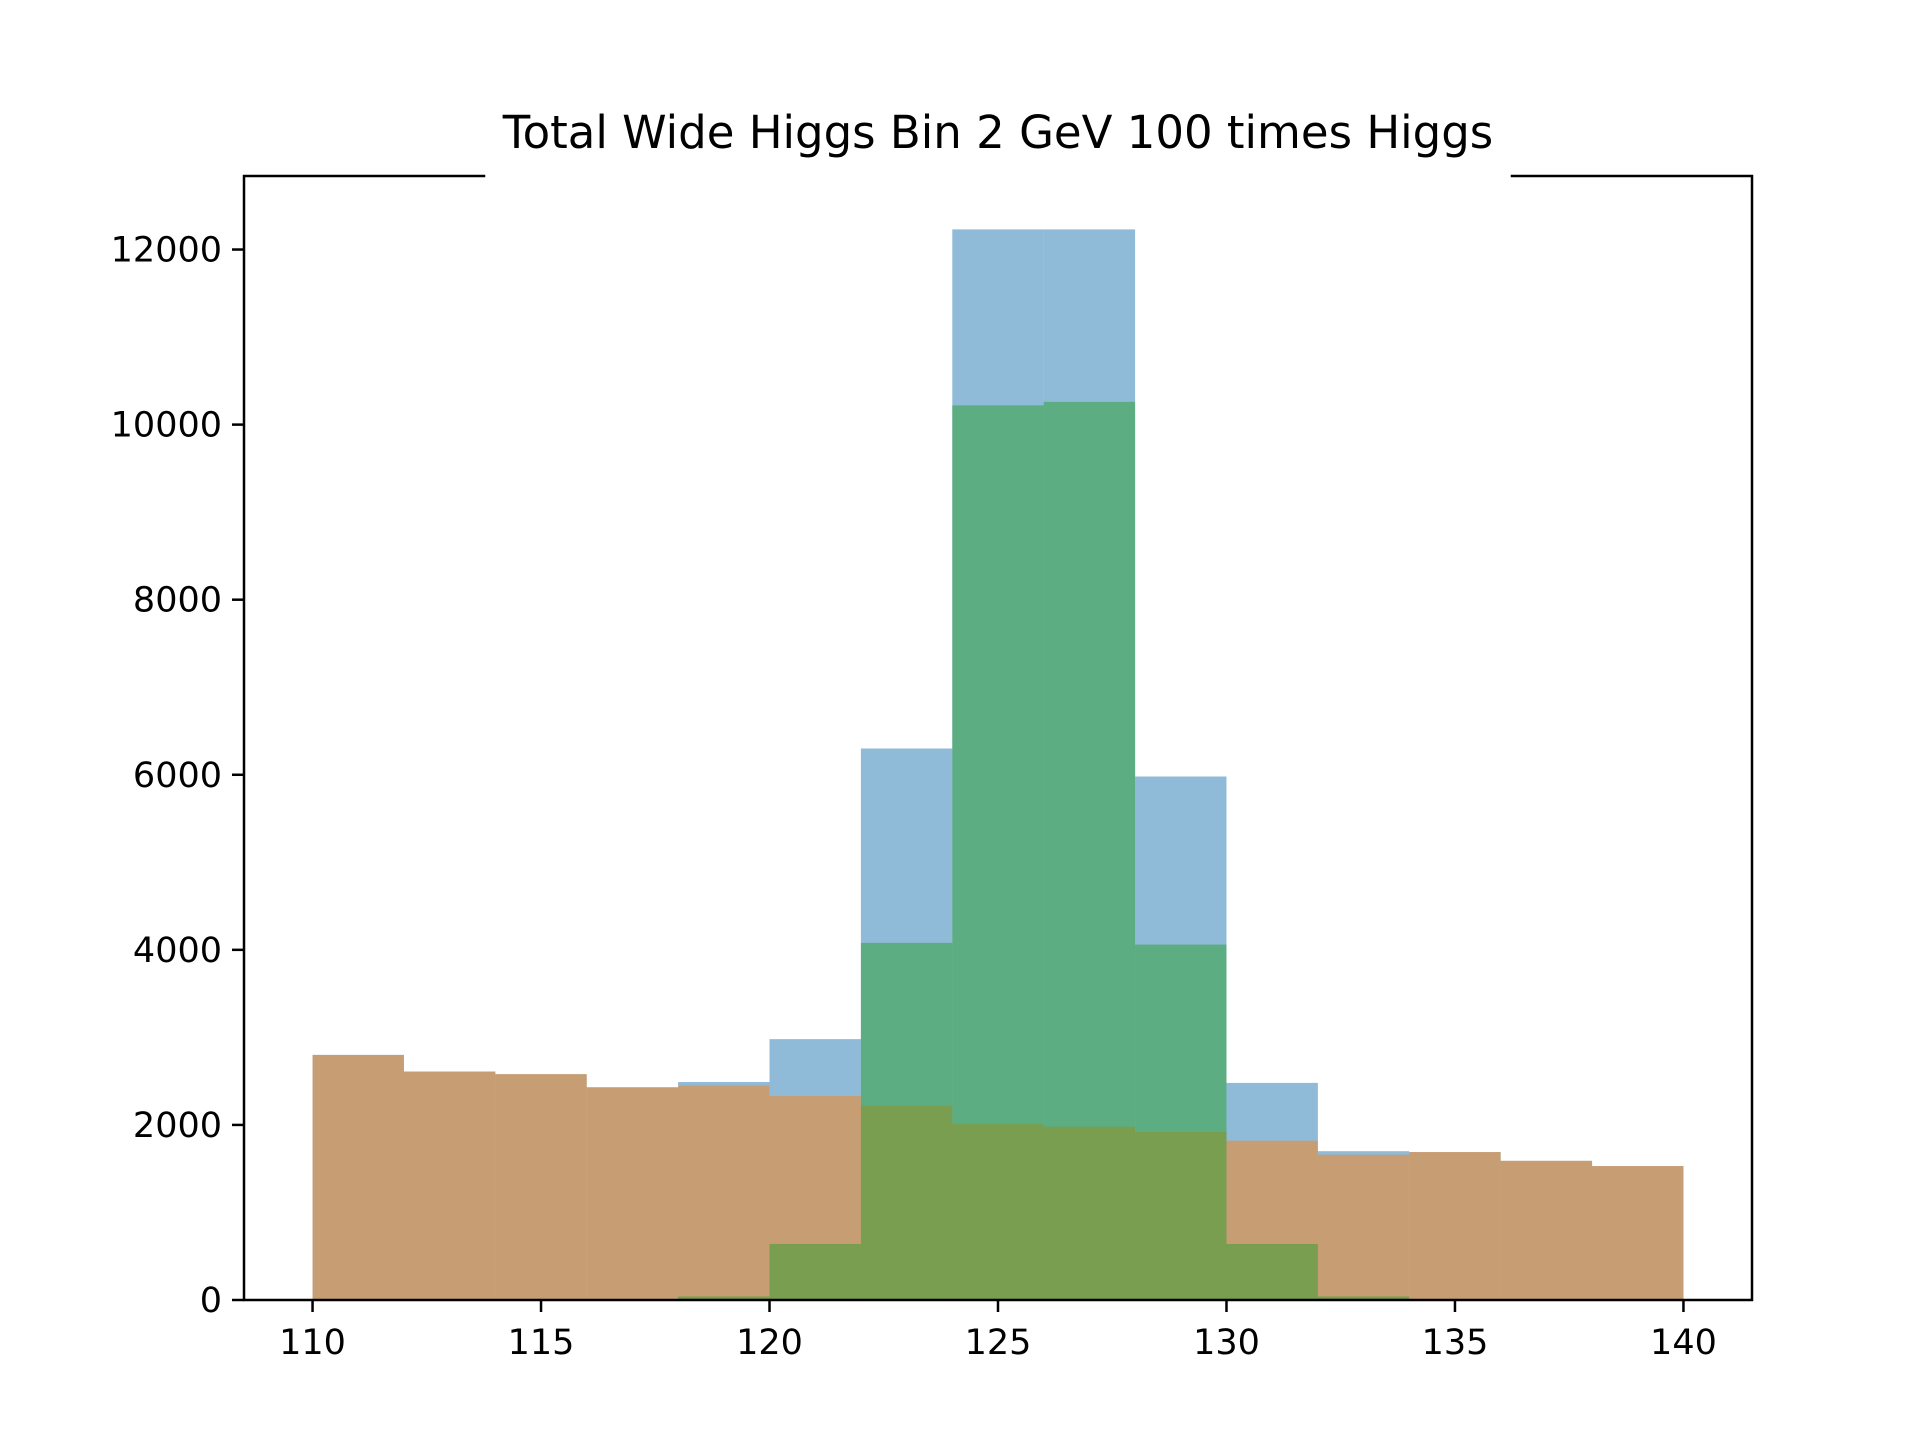 This screenshot has width=1920, height=1440. Describe the element at coordinates (769, 1343) in the screenshot. I see `x-tick-label: 120` at that location.